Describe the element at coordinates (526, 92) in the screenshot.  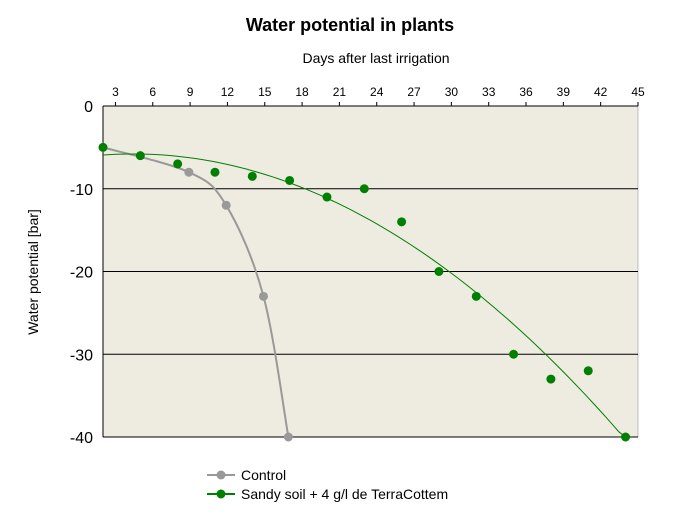
I see `x-tick-label: 36` at that location.